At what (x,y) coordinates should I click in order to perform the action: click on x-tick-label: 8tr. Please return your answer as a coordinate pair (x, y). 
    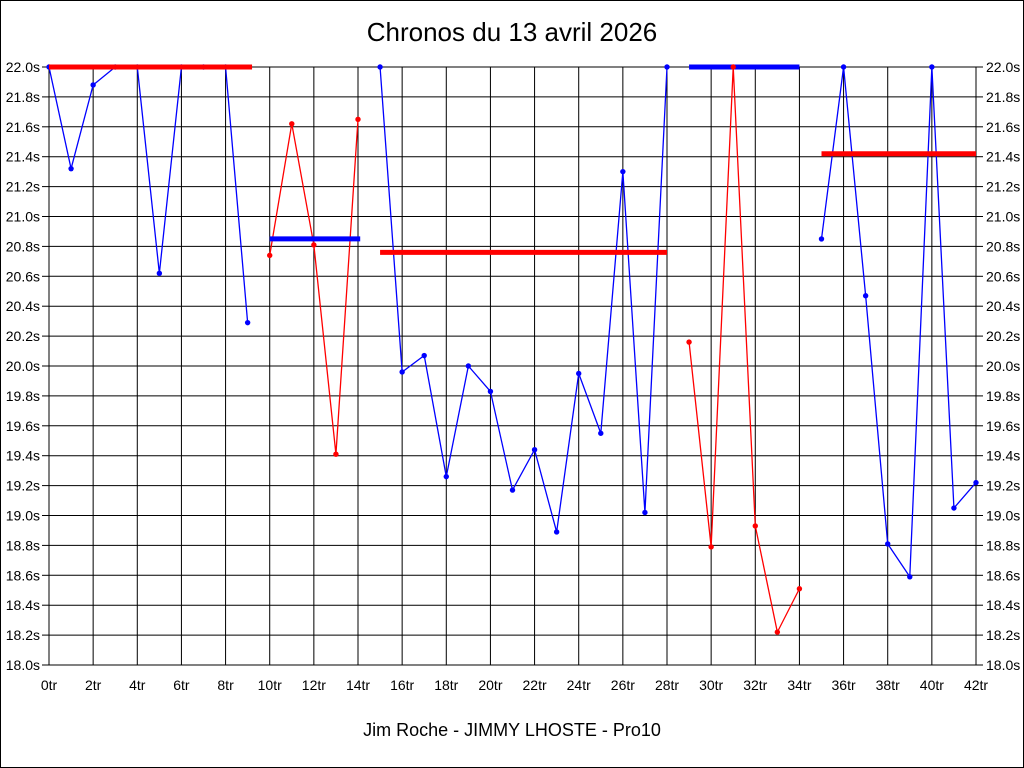
    Looking at the image, I should click on (225, 685).